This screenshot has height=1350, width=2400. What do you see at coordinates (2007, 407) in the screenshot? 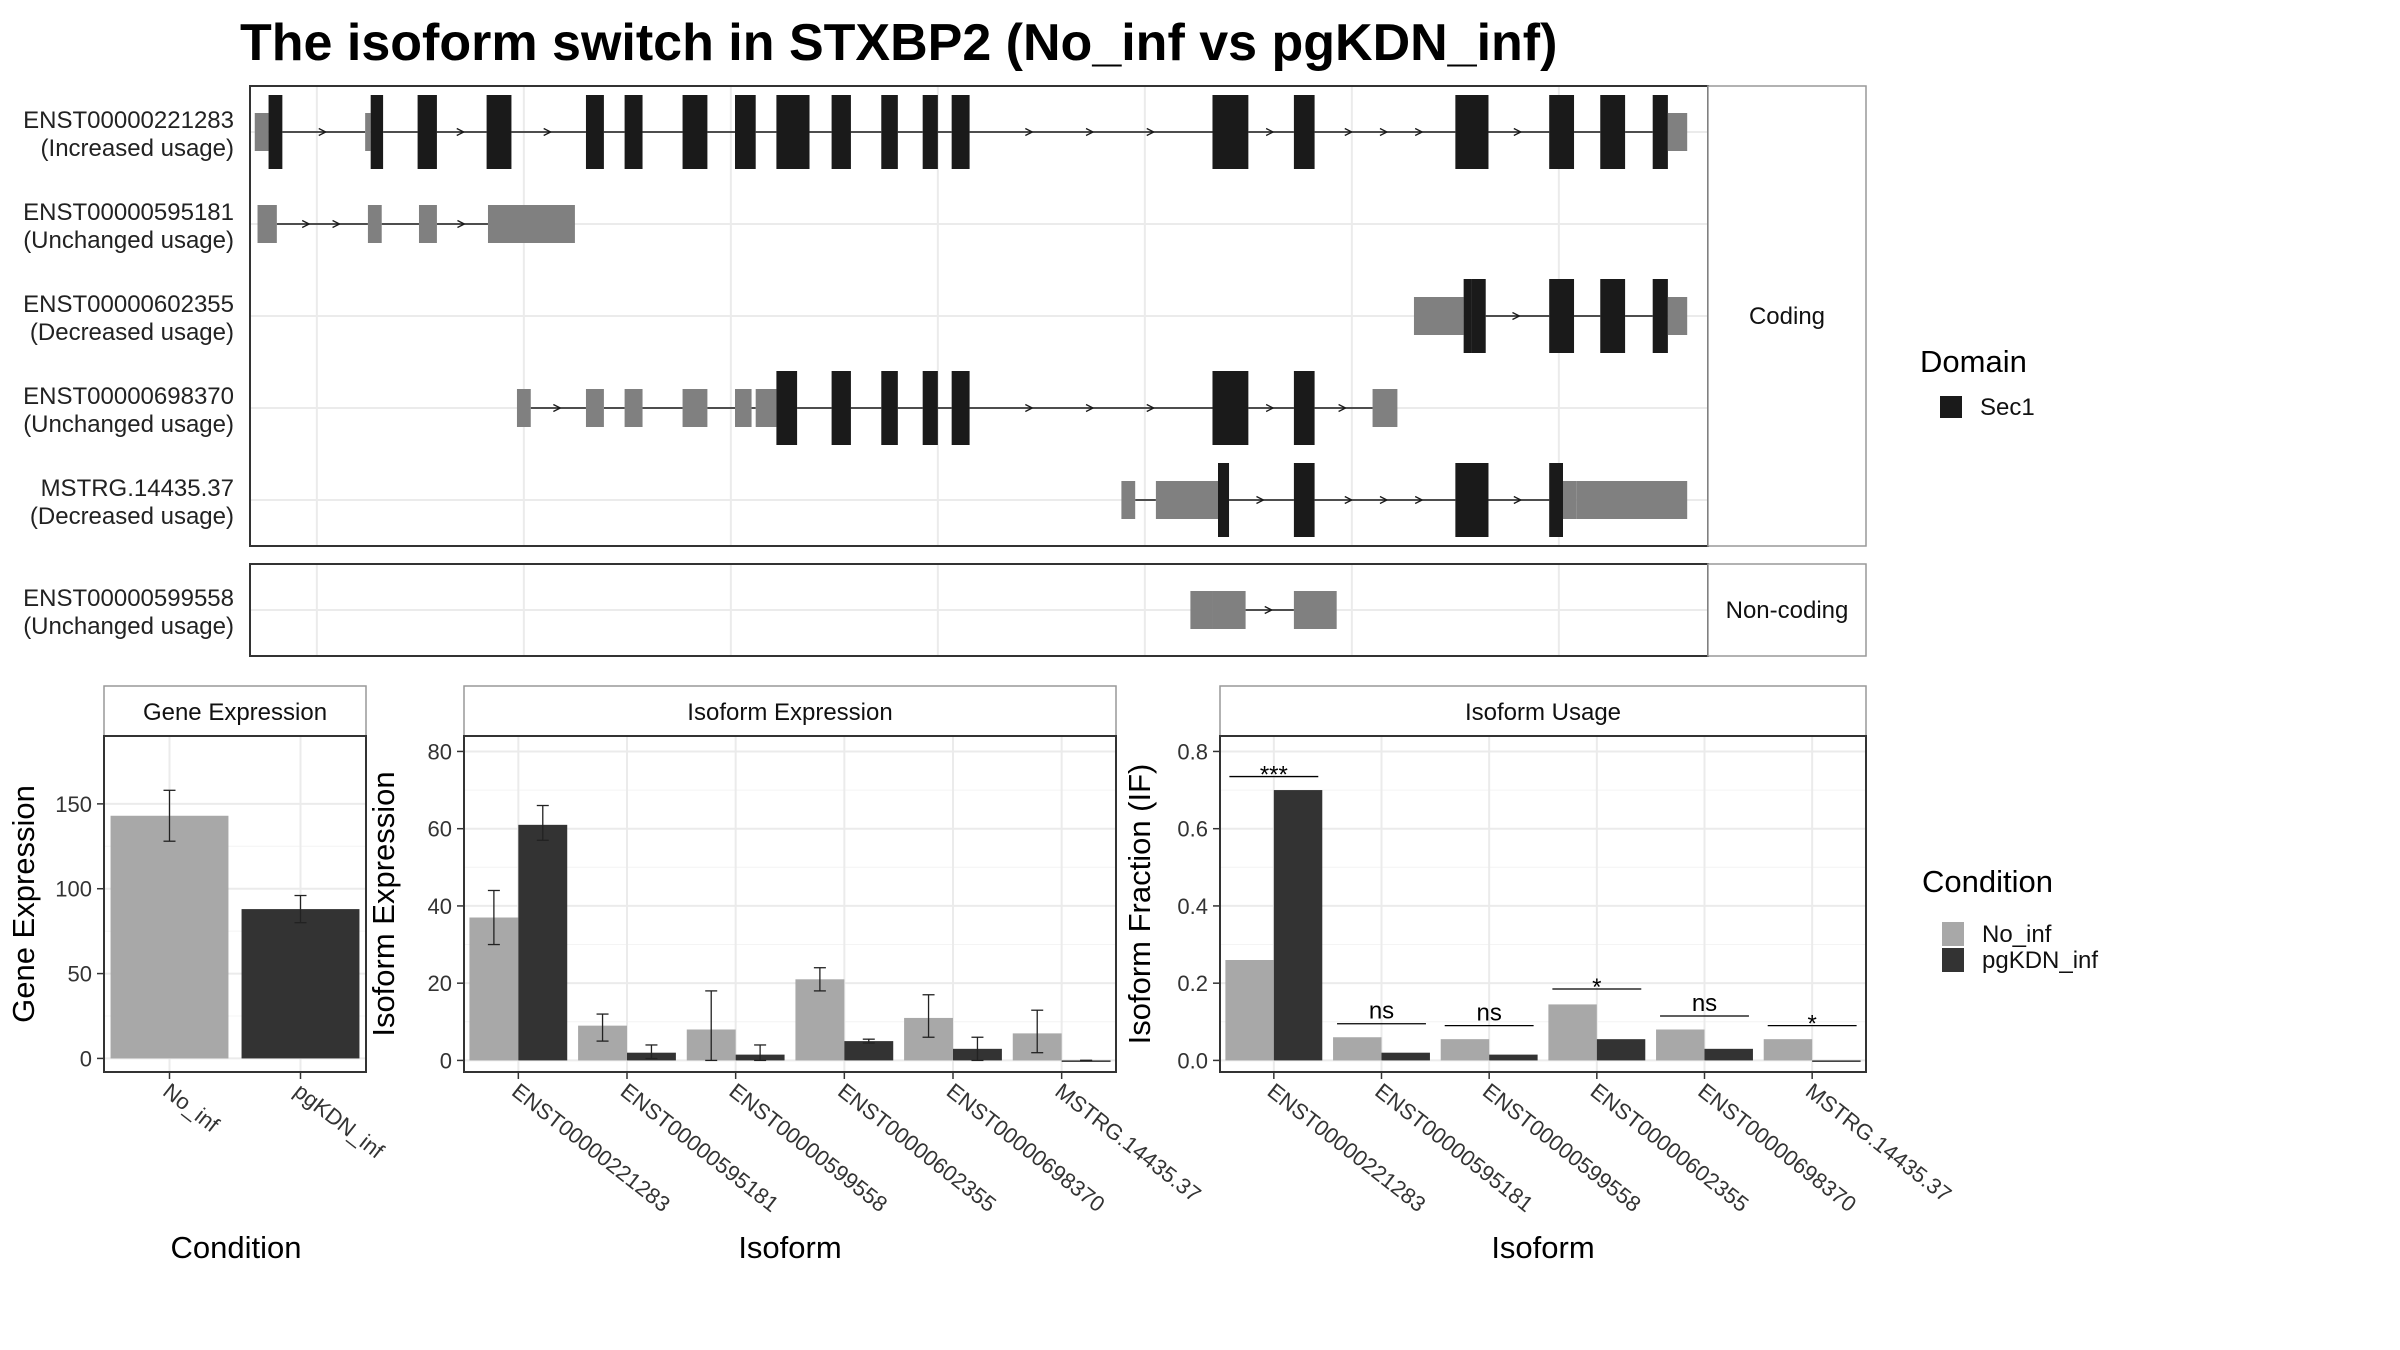
I see `domain-legend-label: Sec1` at bounding box center [2007, 407].